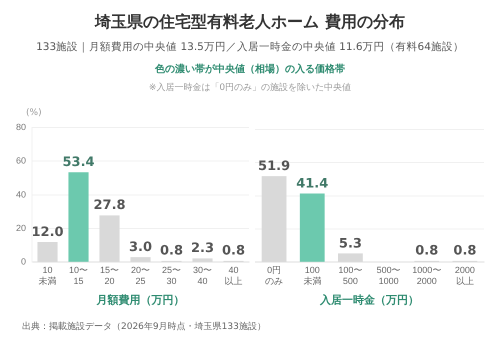 The height and width of the screenshot is (348, 500). What do you see at coordinates (21, 127) in the screenshot?
I see `y-tick-label: 80` at bounding box center [21, 127].